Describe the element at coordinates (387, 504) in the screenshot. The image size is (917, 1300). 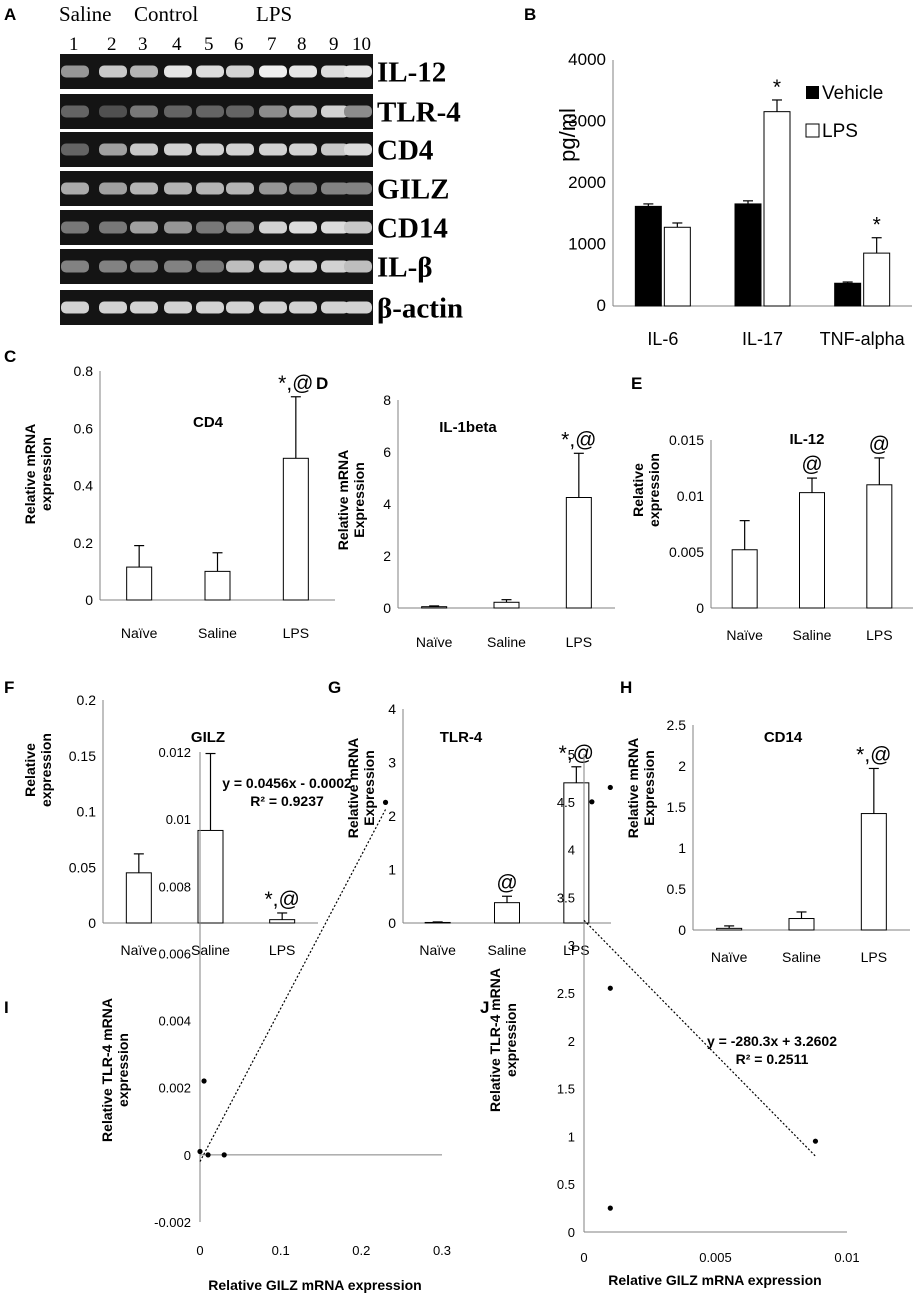
I see `panel-d-ytick-4: 4` at that location.